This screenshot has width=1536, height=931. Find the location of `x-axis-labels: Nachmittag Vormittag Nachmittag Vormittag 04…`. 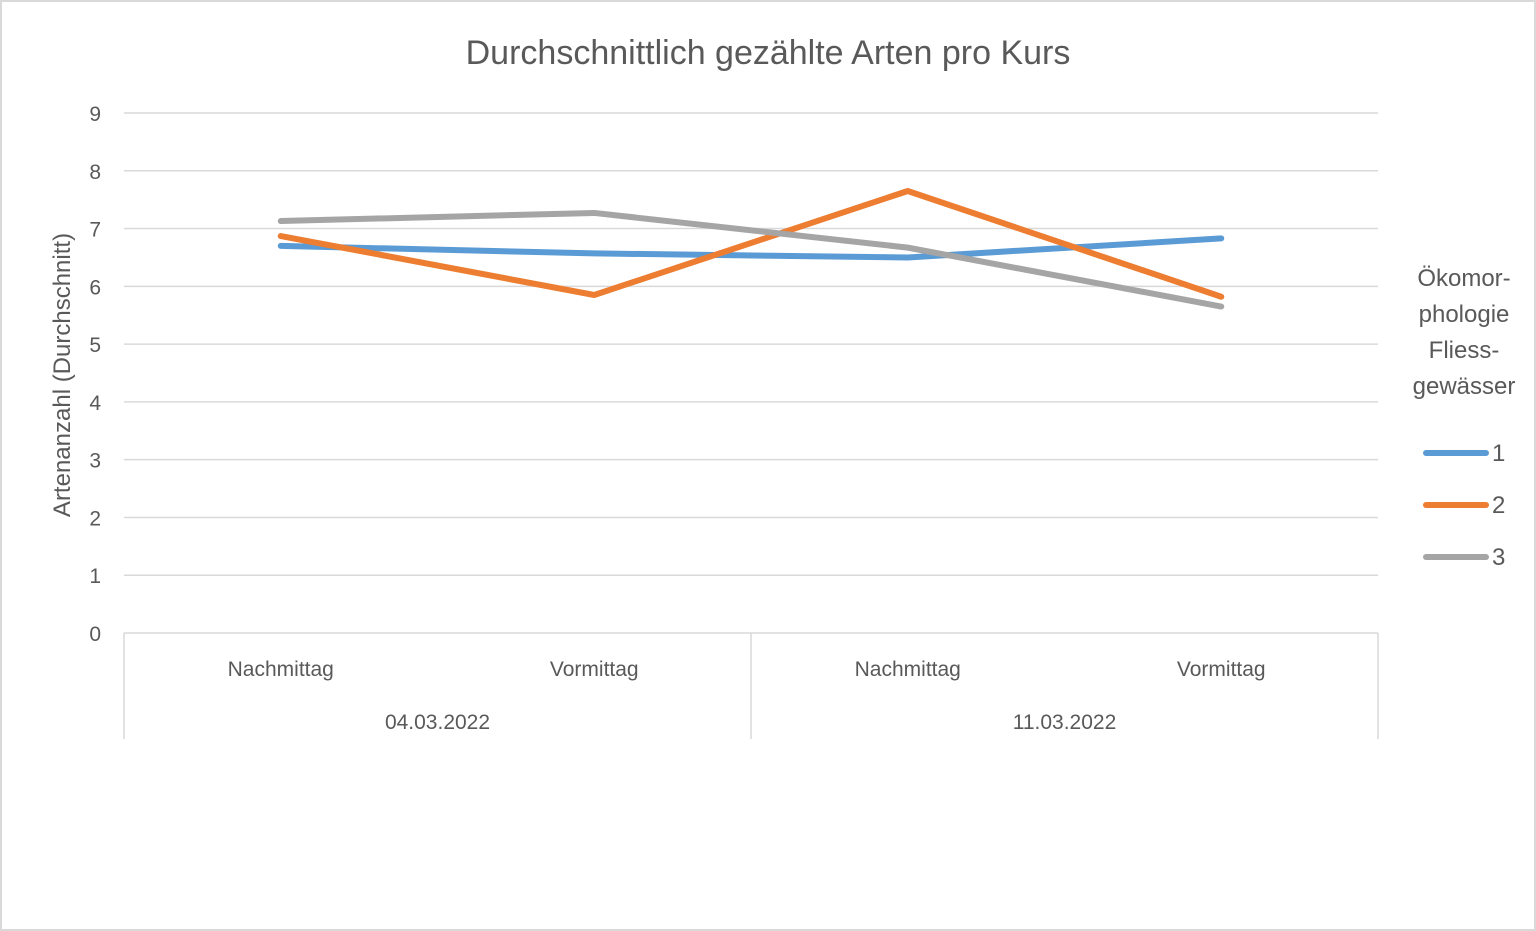

x-axis-labels: Nachmittag Vormittag Nachmittag Vormittag 04… is located at coordinates (747, 696).